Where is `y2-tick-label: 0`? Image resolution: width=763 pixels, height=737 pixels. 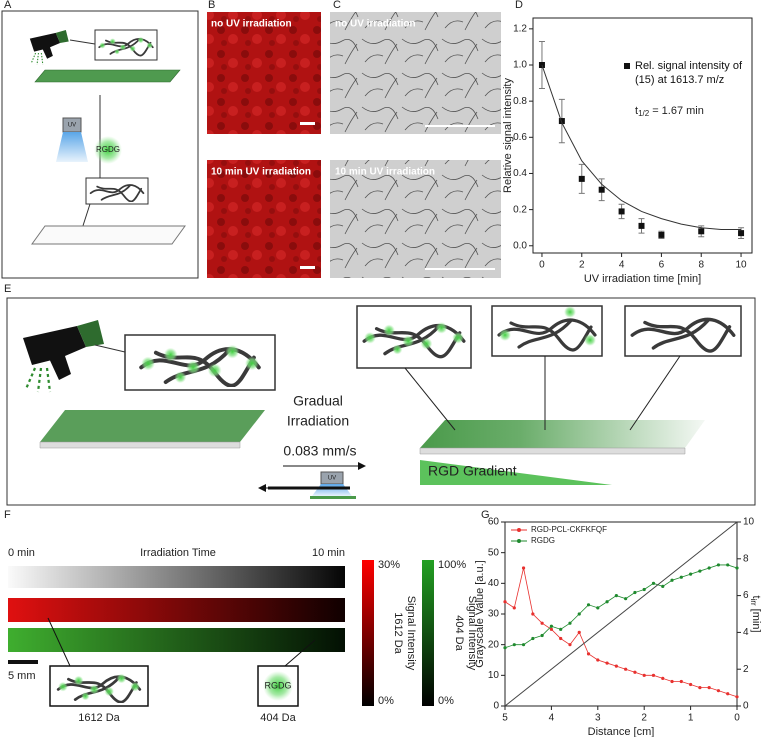
y2-tick-label: 0 is located at coordinates (746, 706).